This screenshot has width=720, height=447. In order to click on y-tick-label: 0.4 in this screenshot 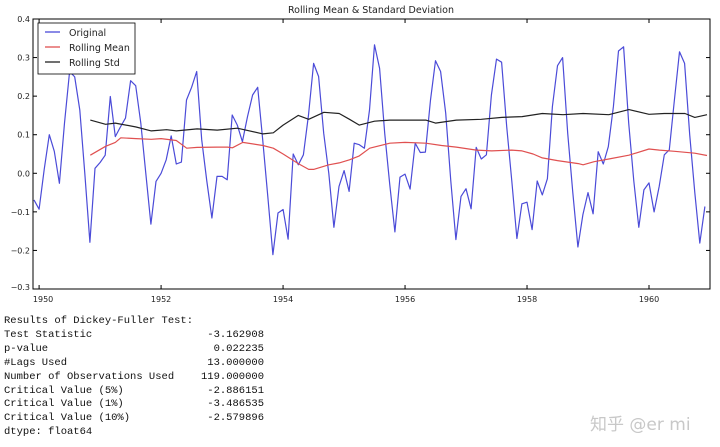, I will do `click(23, 19)`.